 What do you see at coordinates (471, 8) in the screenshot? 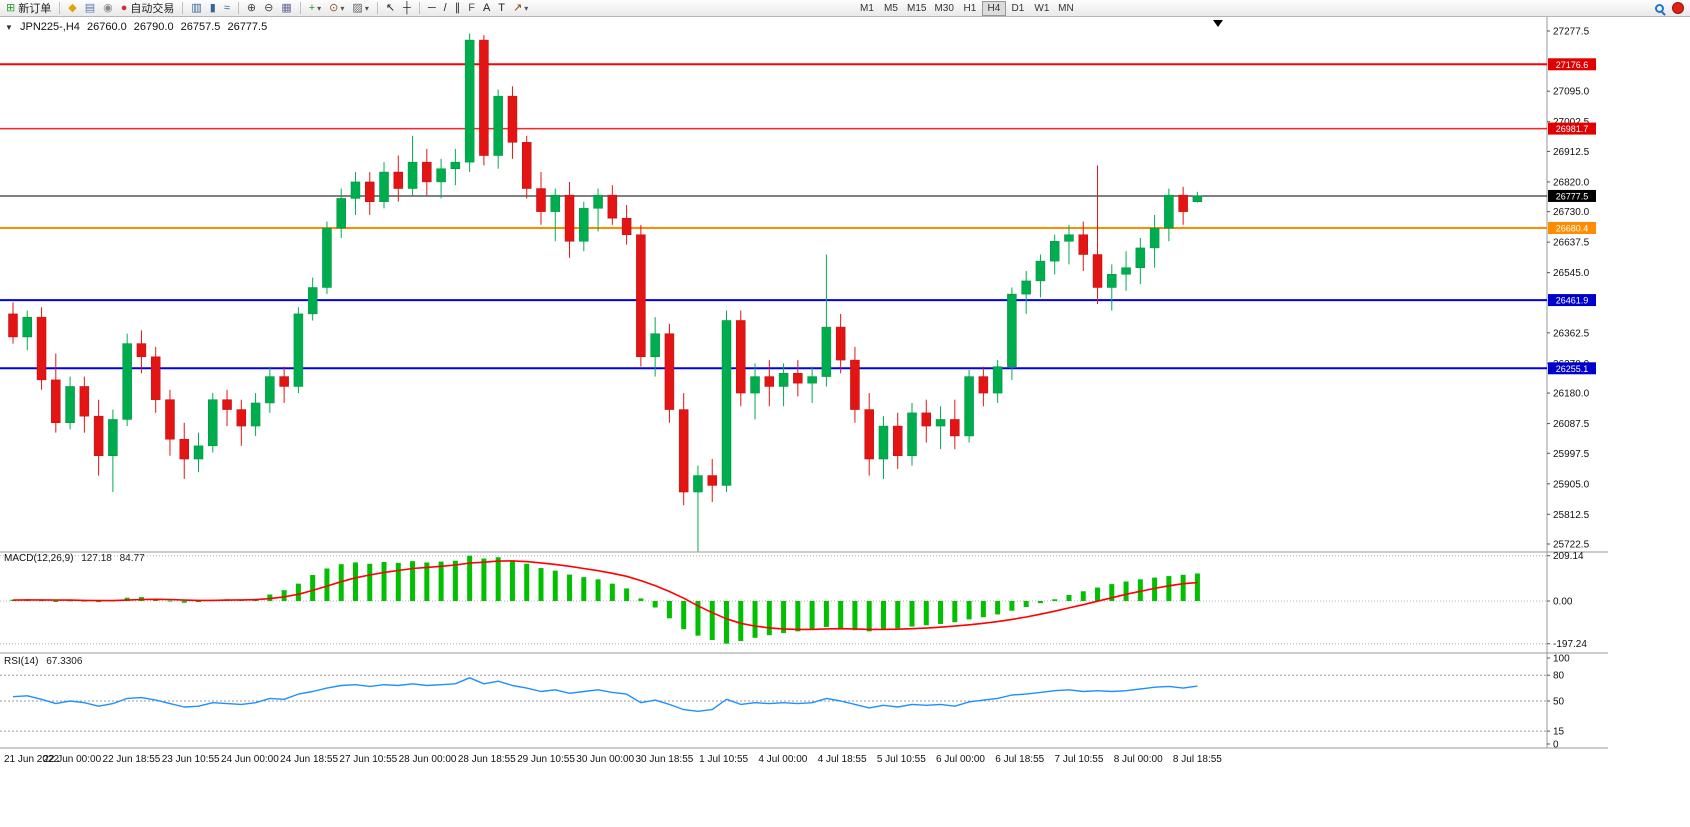
I see `fibonacci-button: F` at bounding box center [471, 8].